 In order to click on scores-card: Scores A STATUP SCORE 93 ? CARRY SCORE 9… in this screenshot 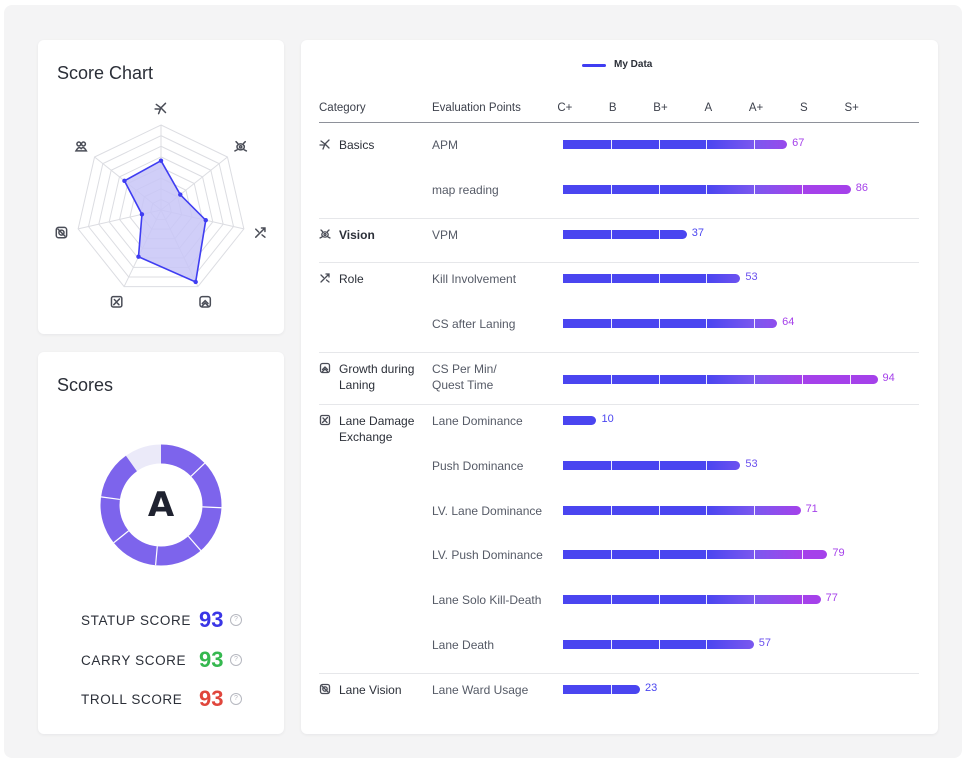, I will do `click(161, 543)`.